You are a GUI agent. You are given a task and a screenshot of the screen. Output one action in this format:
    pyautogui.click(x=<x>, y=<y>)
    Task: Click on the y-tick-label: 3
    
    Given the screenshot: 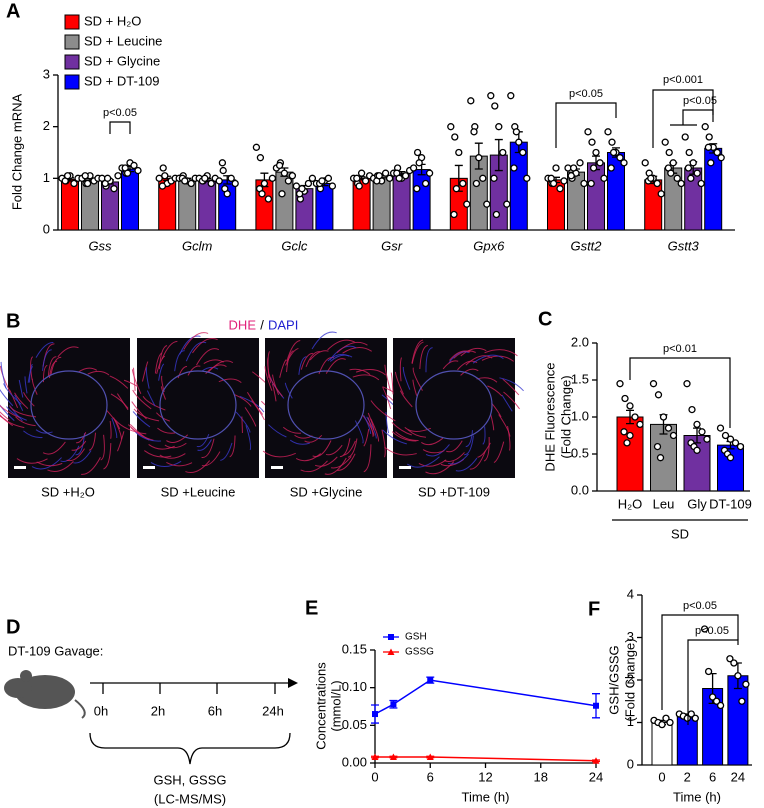 What is the action you would take?
    pyautogui.click(x=46, y=73)
    